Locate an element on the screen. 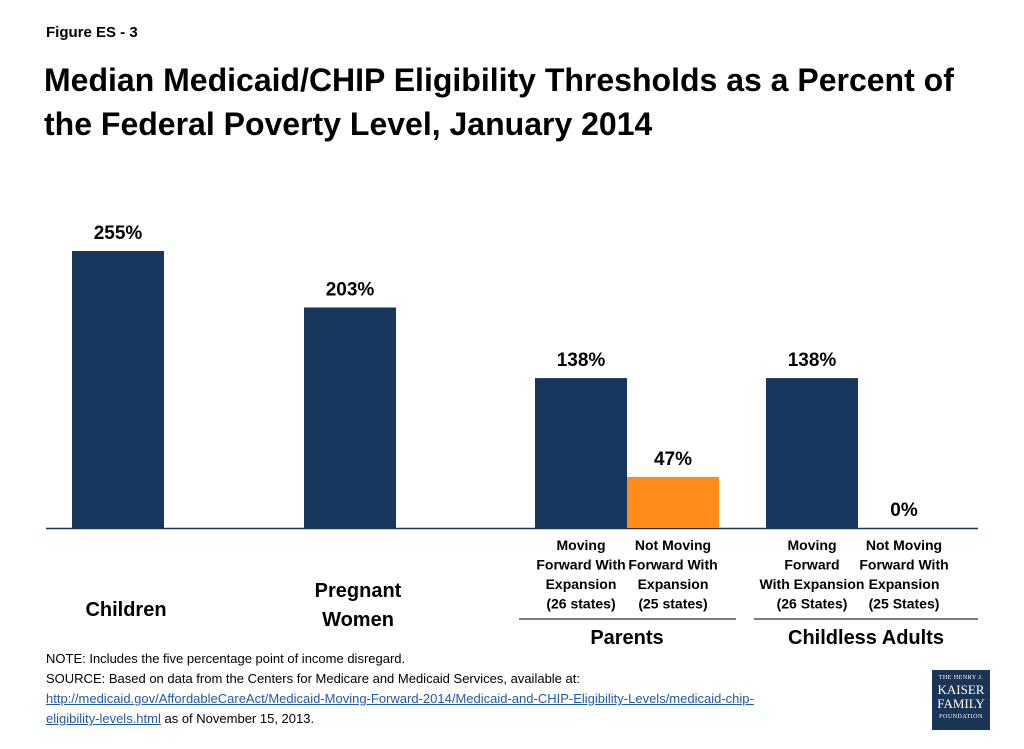 The width and height of the screenshot is (1024, 749). category-label-children: Children is located at coordinates (125, 610).